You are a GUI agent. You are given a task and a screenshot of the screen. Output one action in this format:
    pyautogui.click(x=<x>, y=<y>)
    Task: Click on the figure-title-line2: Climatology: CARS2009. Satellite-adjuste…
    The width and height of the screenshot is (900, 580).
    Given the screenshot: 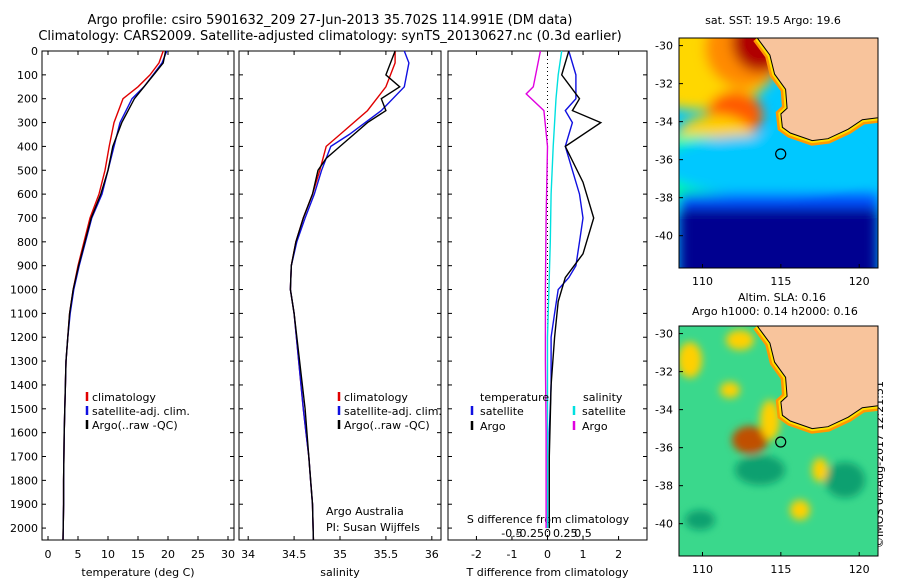 What is the action you would take?
    pyautogui.click(x=330, y=36)
    